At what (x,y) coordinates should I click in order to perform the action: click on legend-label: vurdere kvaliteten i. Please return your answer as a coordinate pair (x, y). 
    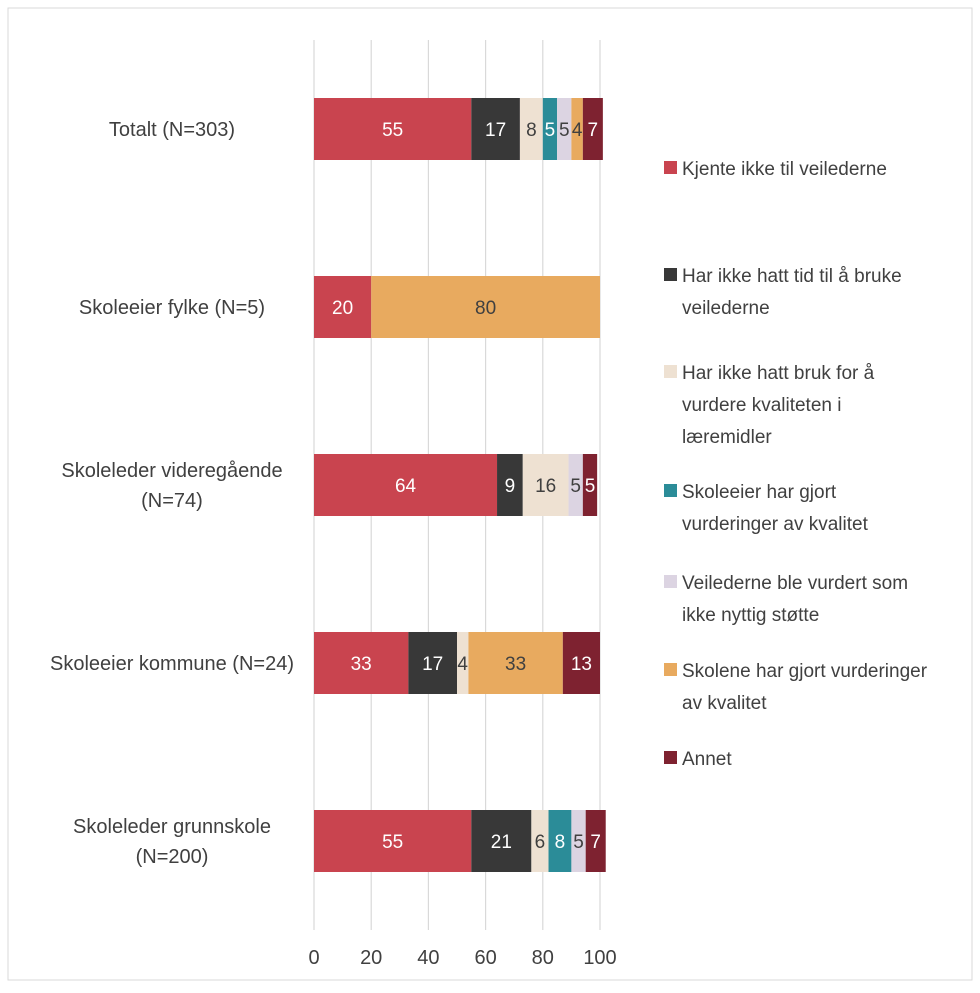
    Looking at the image, I should click on (761, 405).